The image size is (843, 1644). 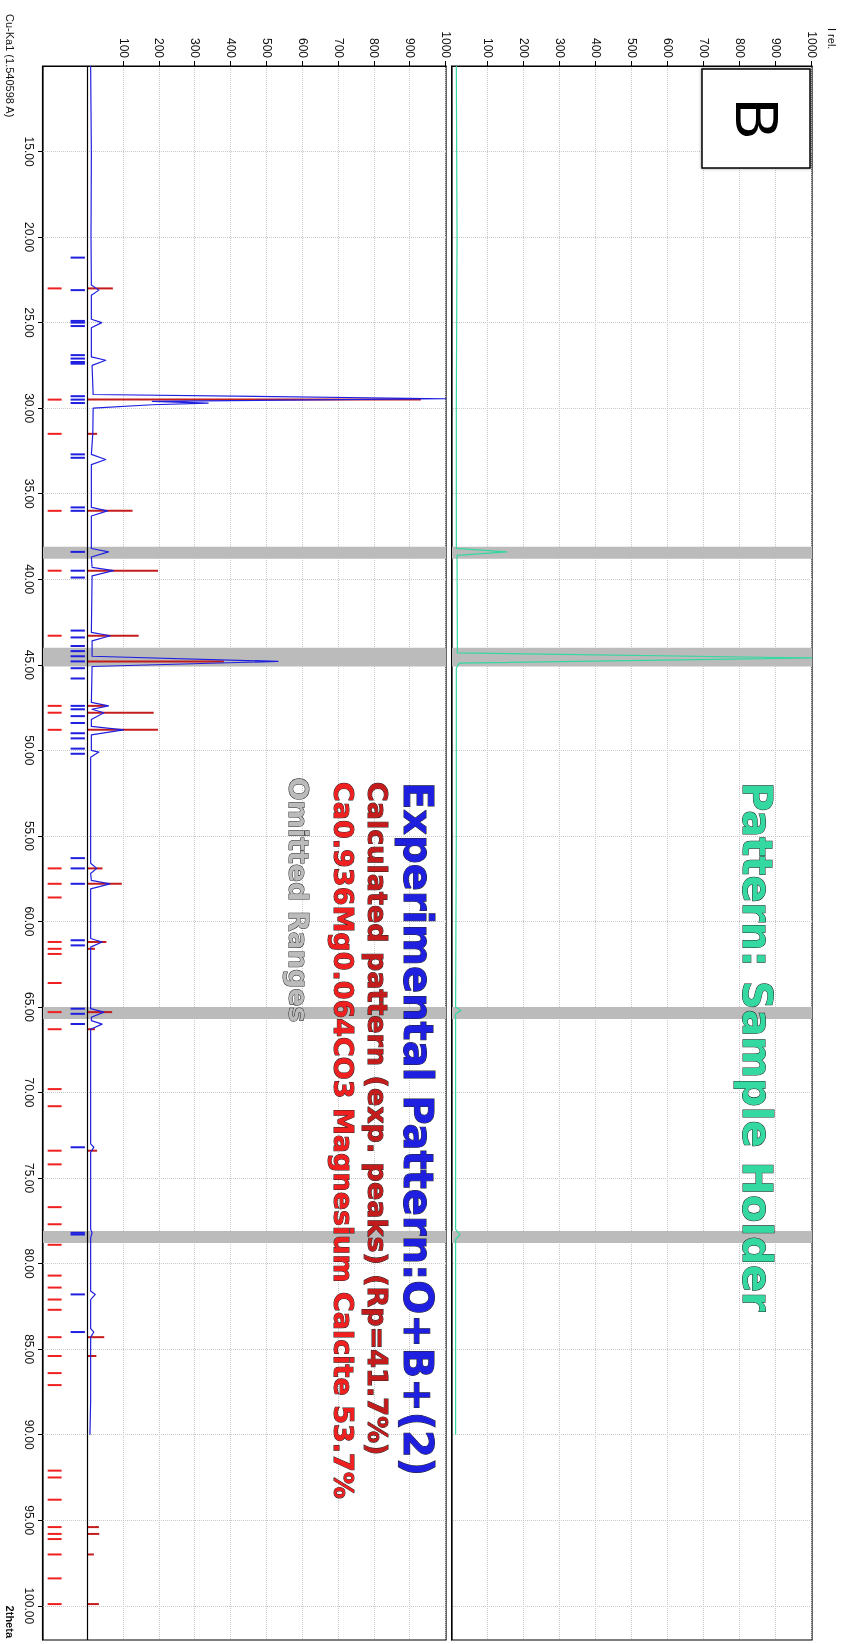 What do you see at coordinates (757, 119) in the screenshot?
I see `chart-title: B` at bounding box center [757, 119].